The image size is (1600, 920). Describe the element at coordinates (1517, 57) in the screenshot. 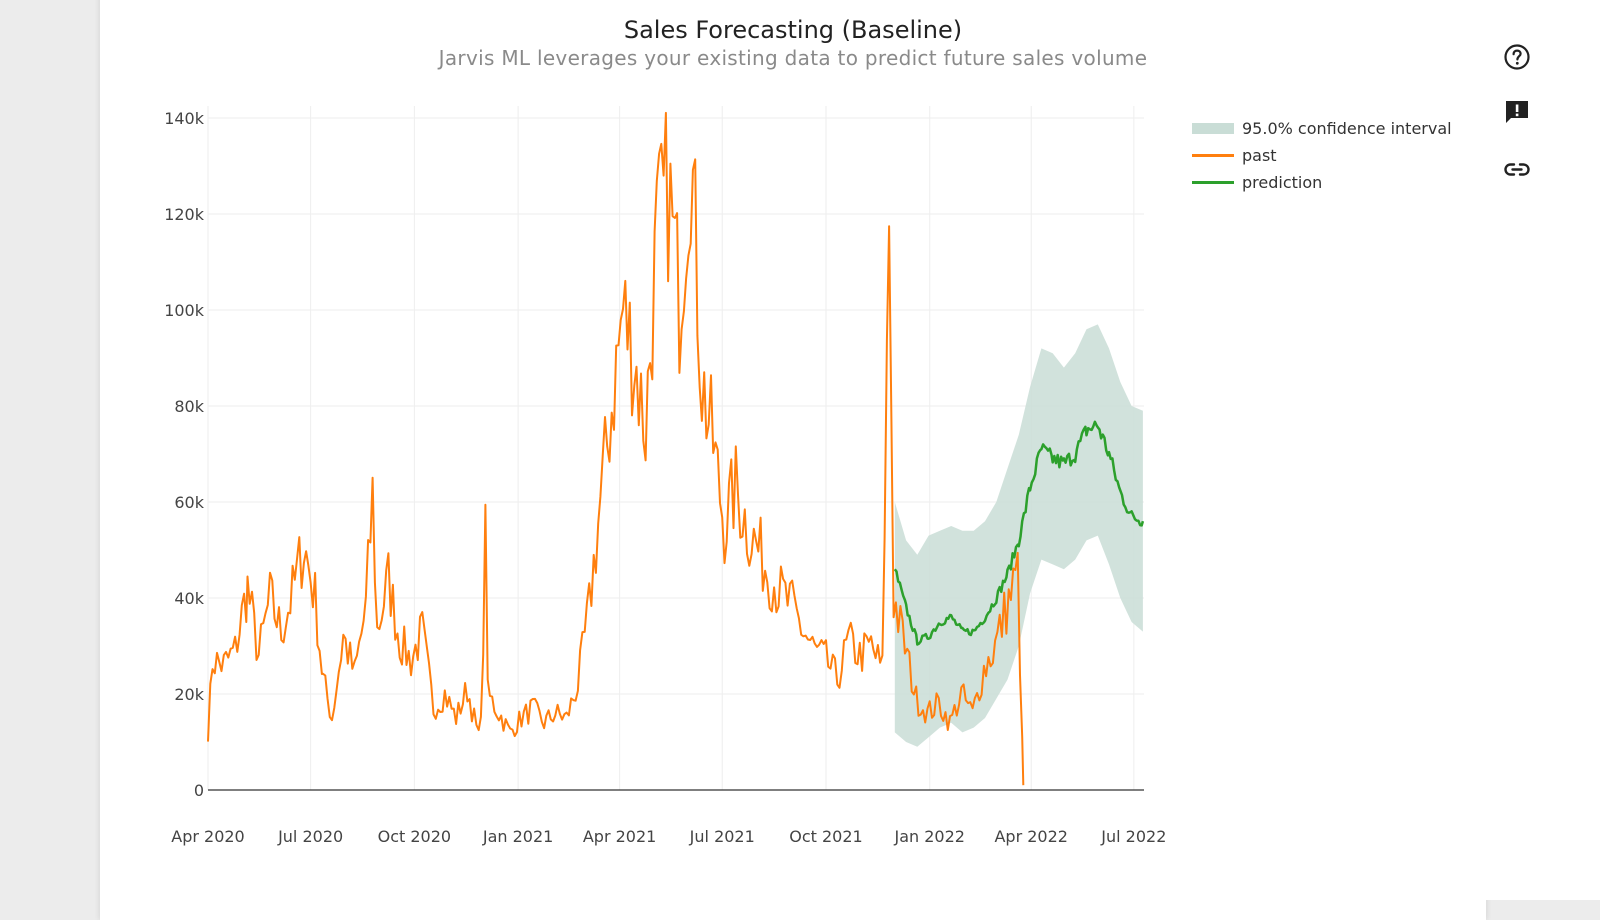

I see `help-circle-icon` at that location.